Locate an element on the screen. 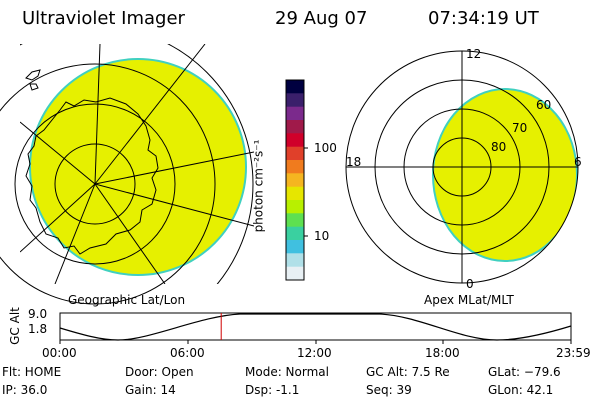  altitude-plot-frame is located at coordinates (315, 326).